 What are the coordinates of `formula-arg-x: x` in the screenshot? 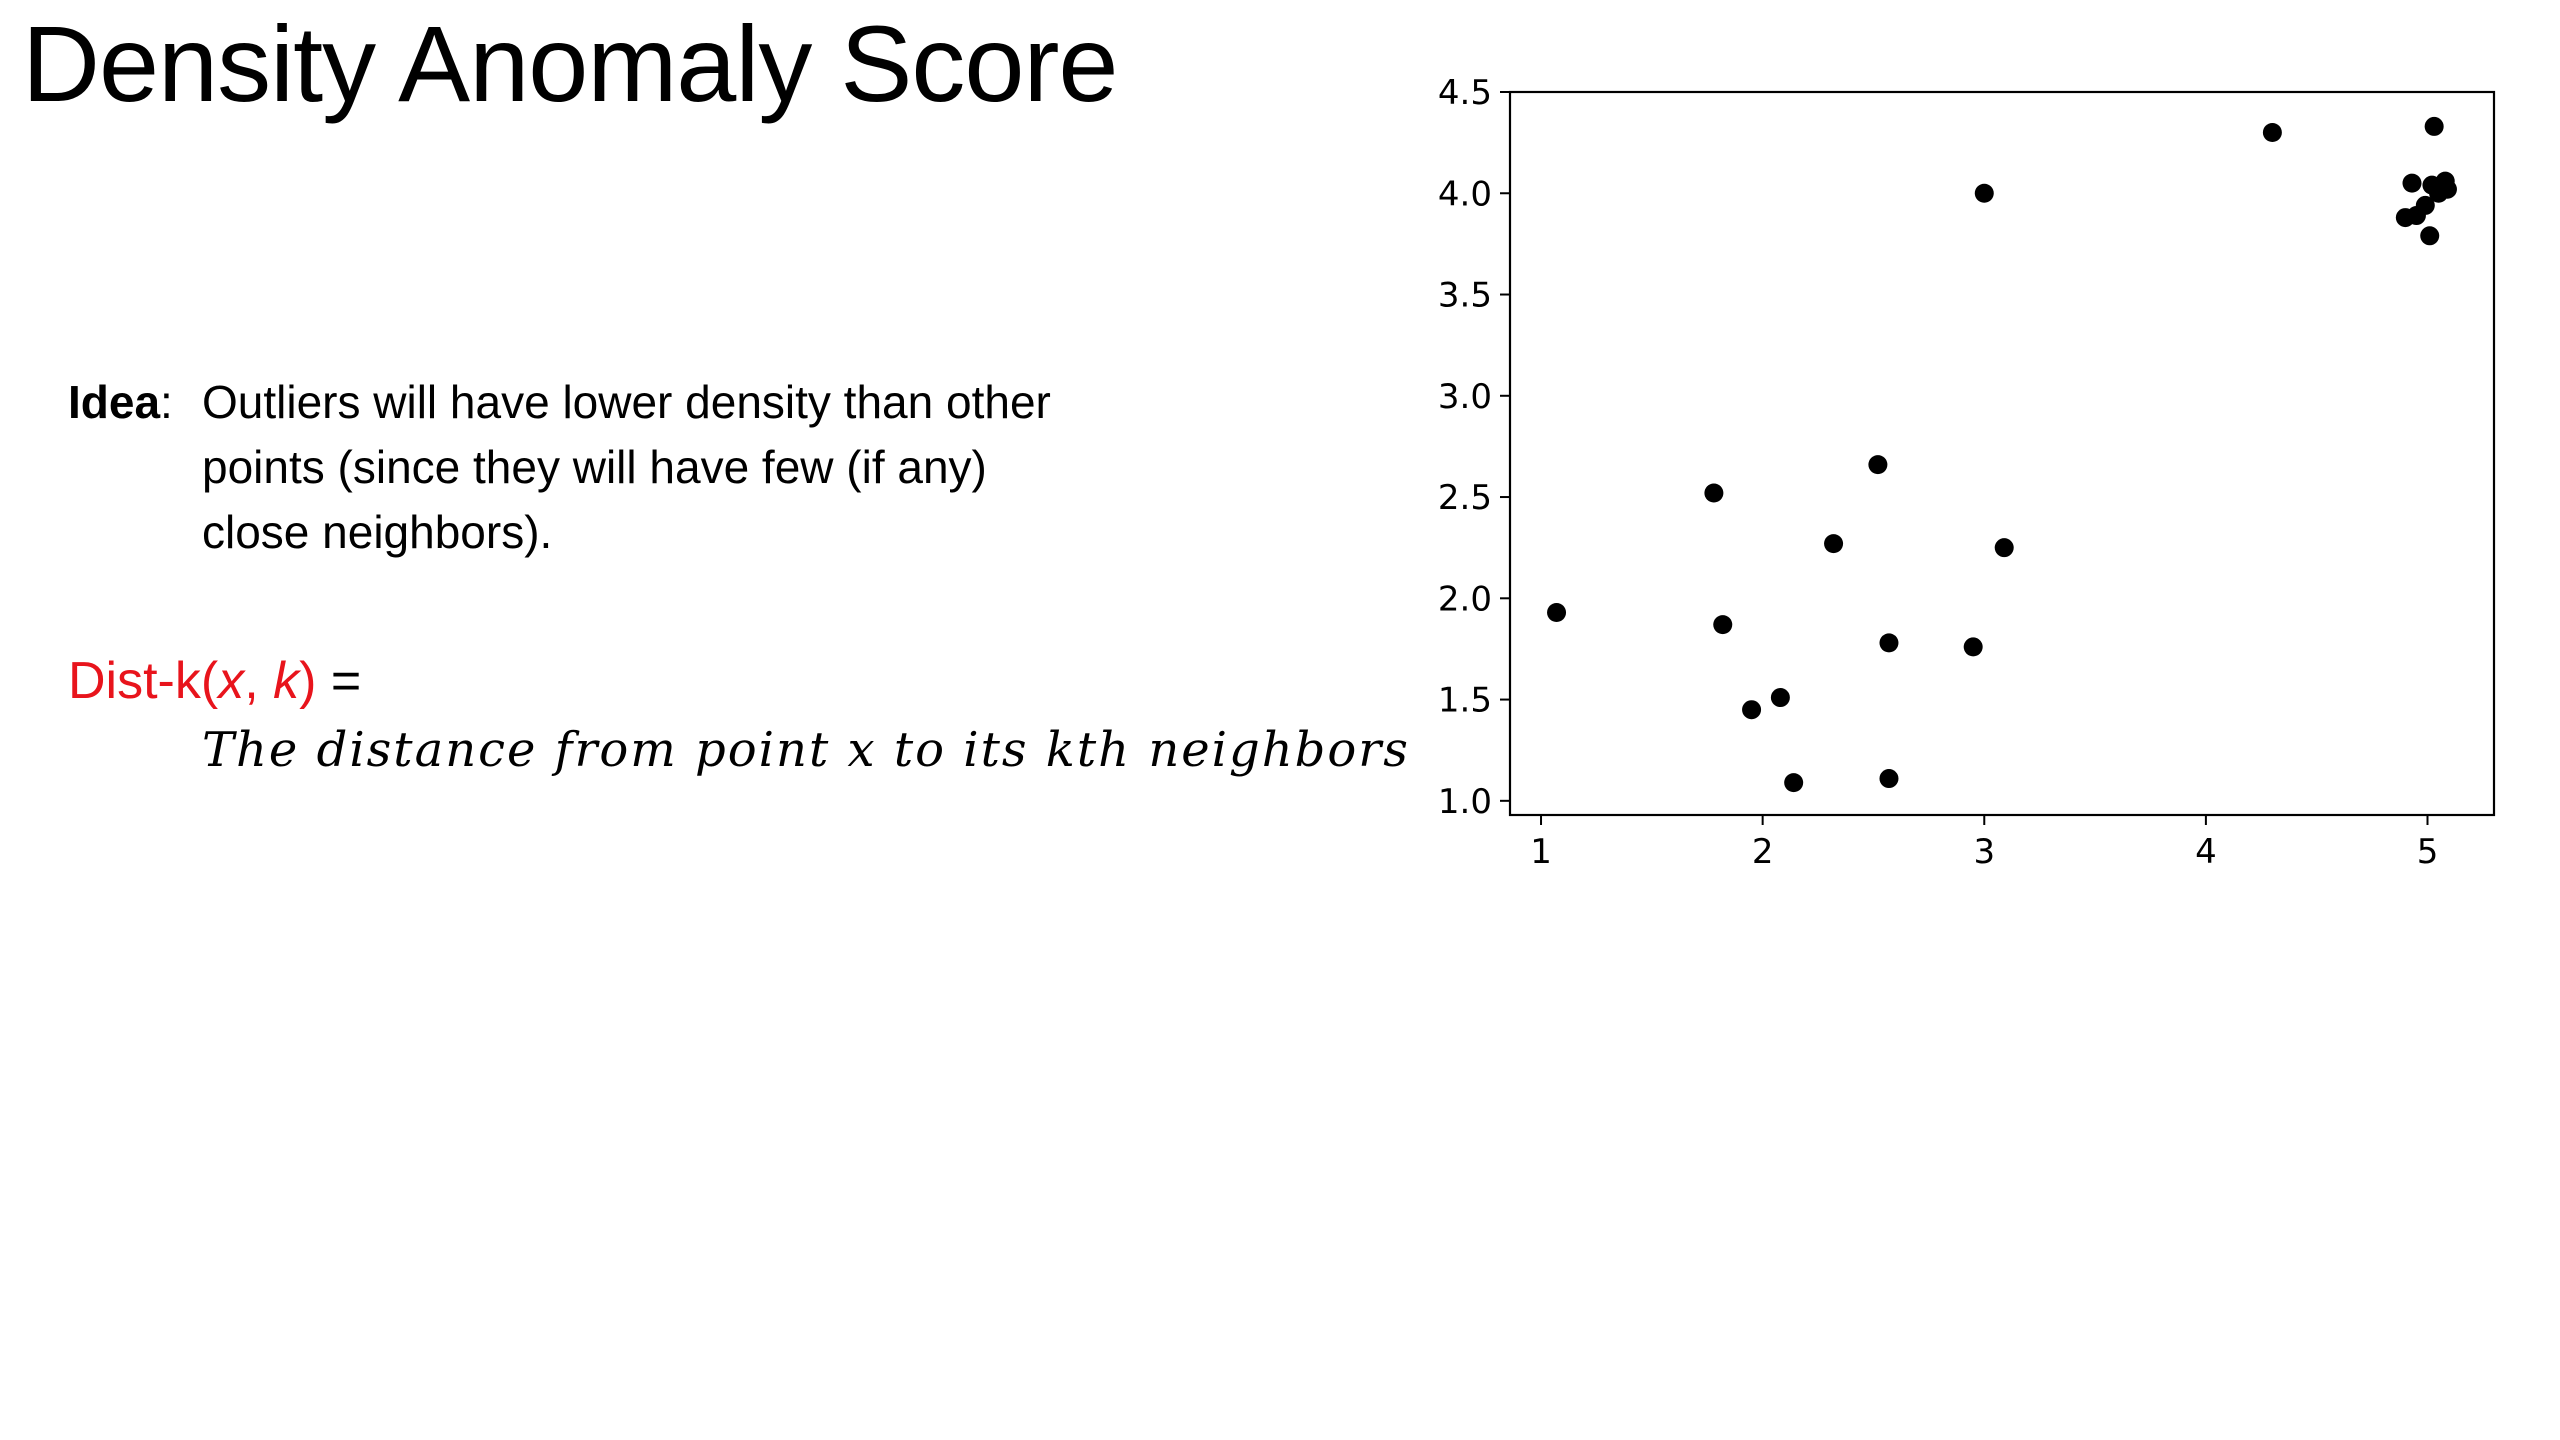 It's located at (231, 681).